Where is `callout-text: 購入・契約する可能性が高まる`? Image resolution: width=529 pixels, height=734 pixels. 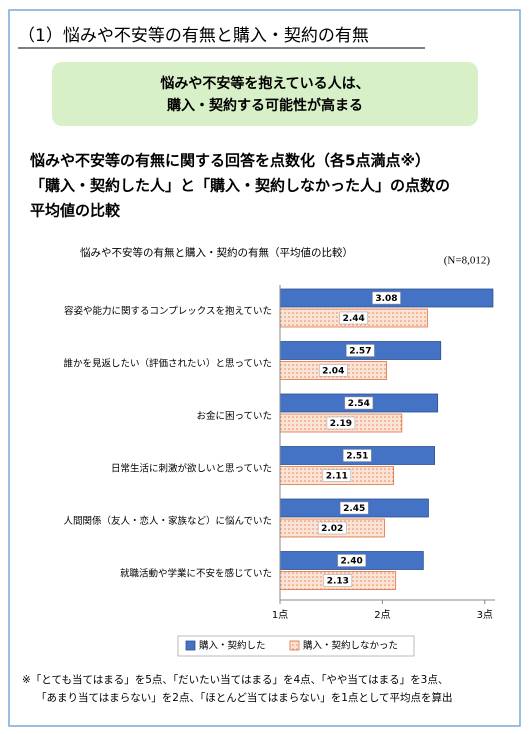 callout-text: 購入・契約する可能性が高まる is located at coordinates (264, 105).